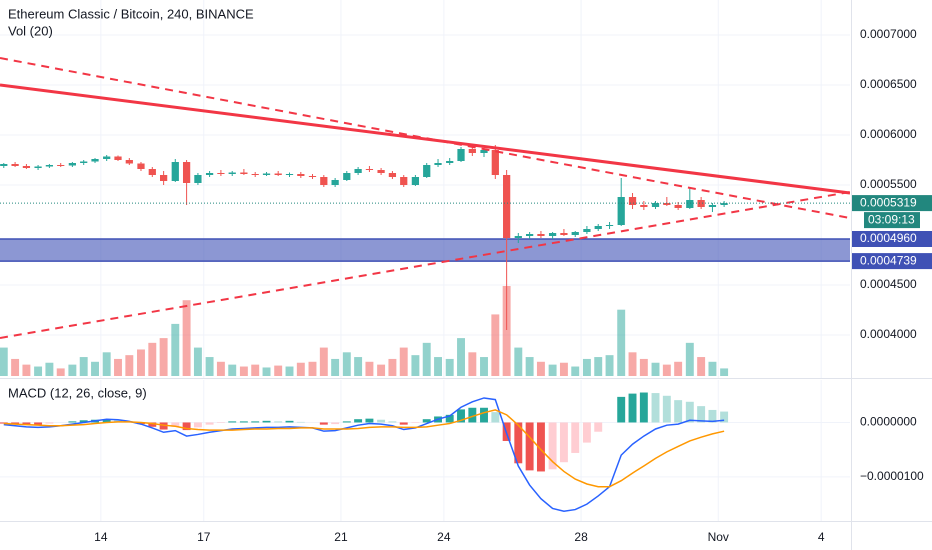 The width and height of the screenshot is (932, 550). What do you see at coordinates (444, 537) in the screenshot?
I see `x-tick-label: 24` at bounding box center [444, 537].